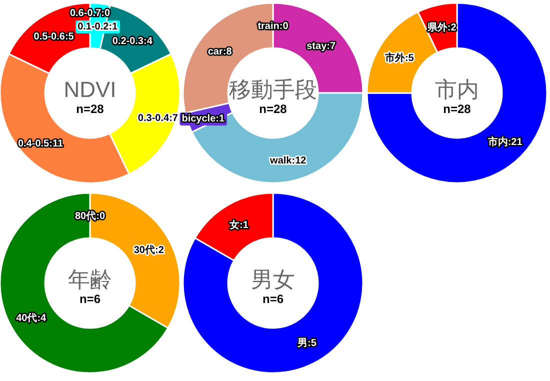 Image resolution: width=550 pixels, height=381 pixels. I want to click on data-label: walk:12, so click(288, 160).